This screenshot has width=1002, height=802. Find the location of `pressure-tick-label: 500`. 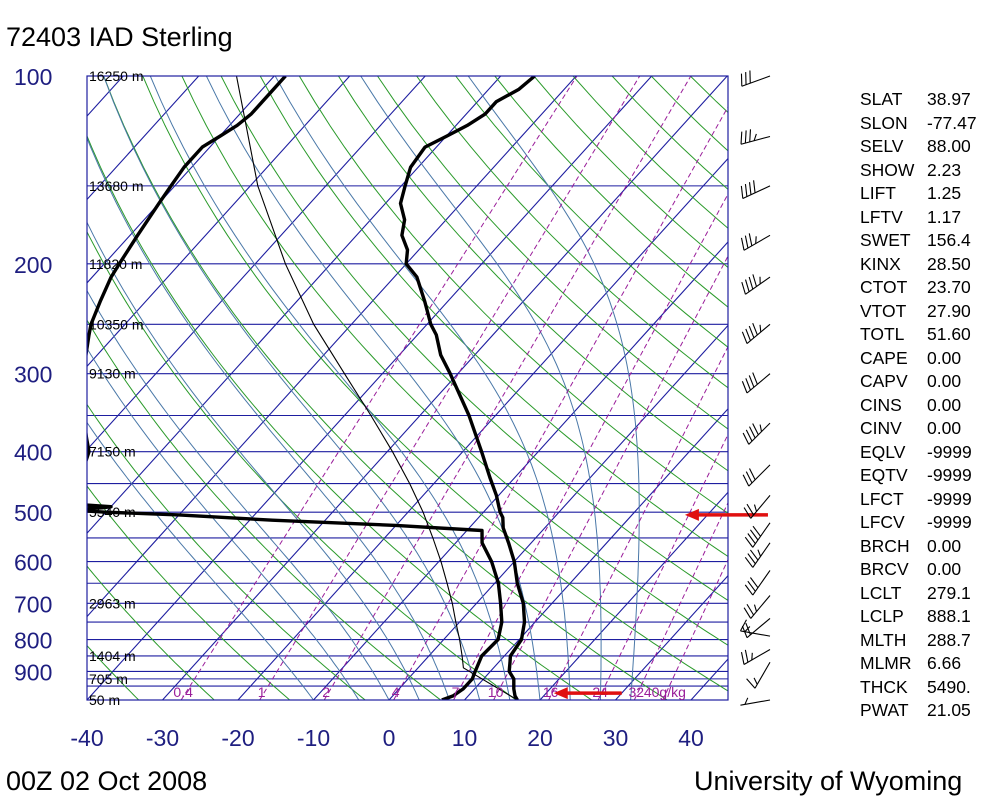

pressure-tick-label: 500 is located at coordinates (33, 513).